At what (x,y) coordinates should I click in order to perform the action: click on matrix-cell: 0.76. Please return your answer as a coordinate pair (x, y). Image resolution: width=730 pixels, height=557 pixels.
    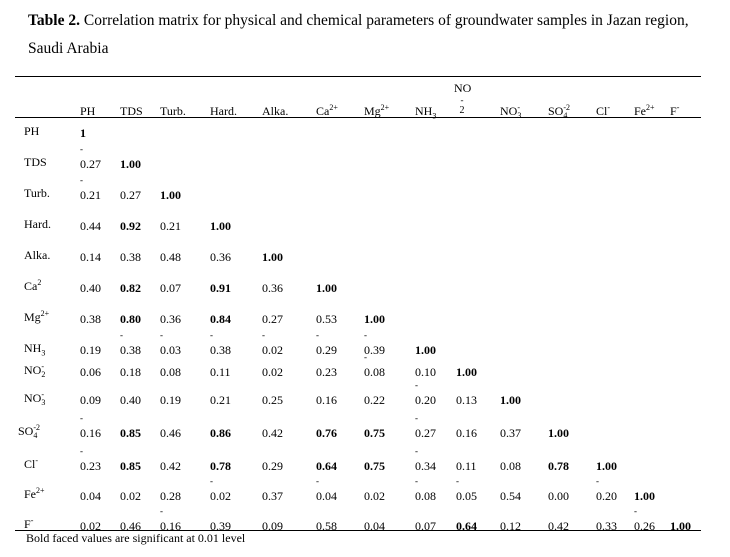
    Looking at the image, I should click on (326, 433).